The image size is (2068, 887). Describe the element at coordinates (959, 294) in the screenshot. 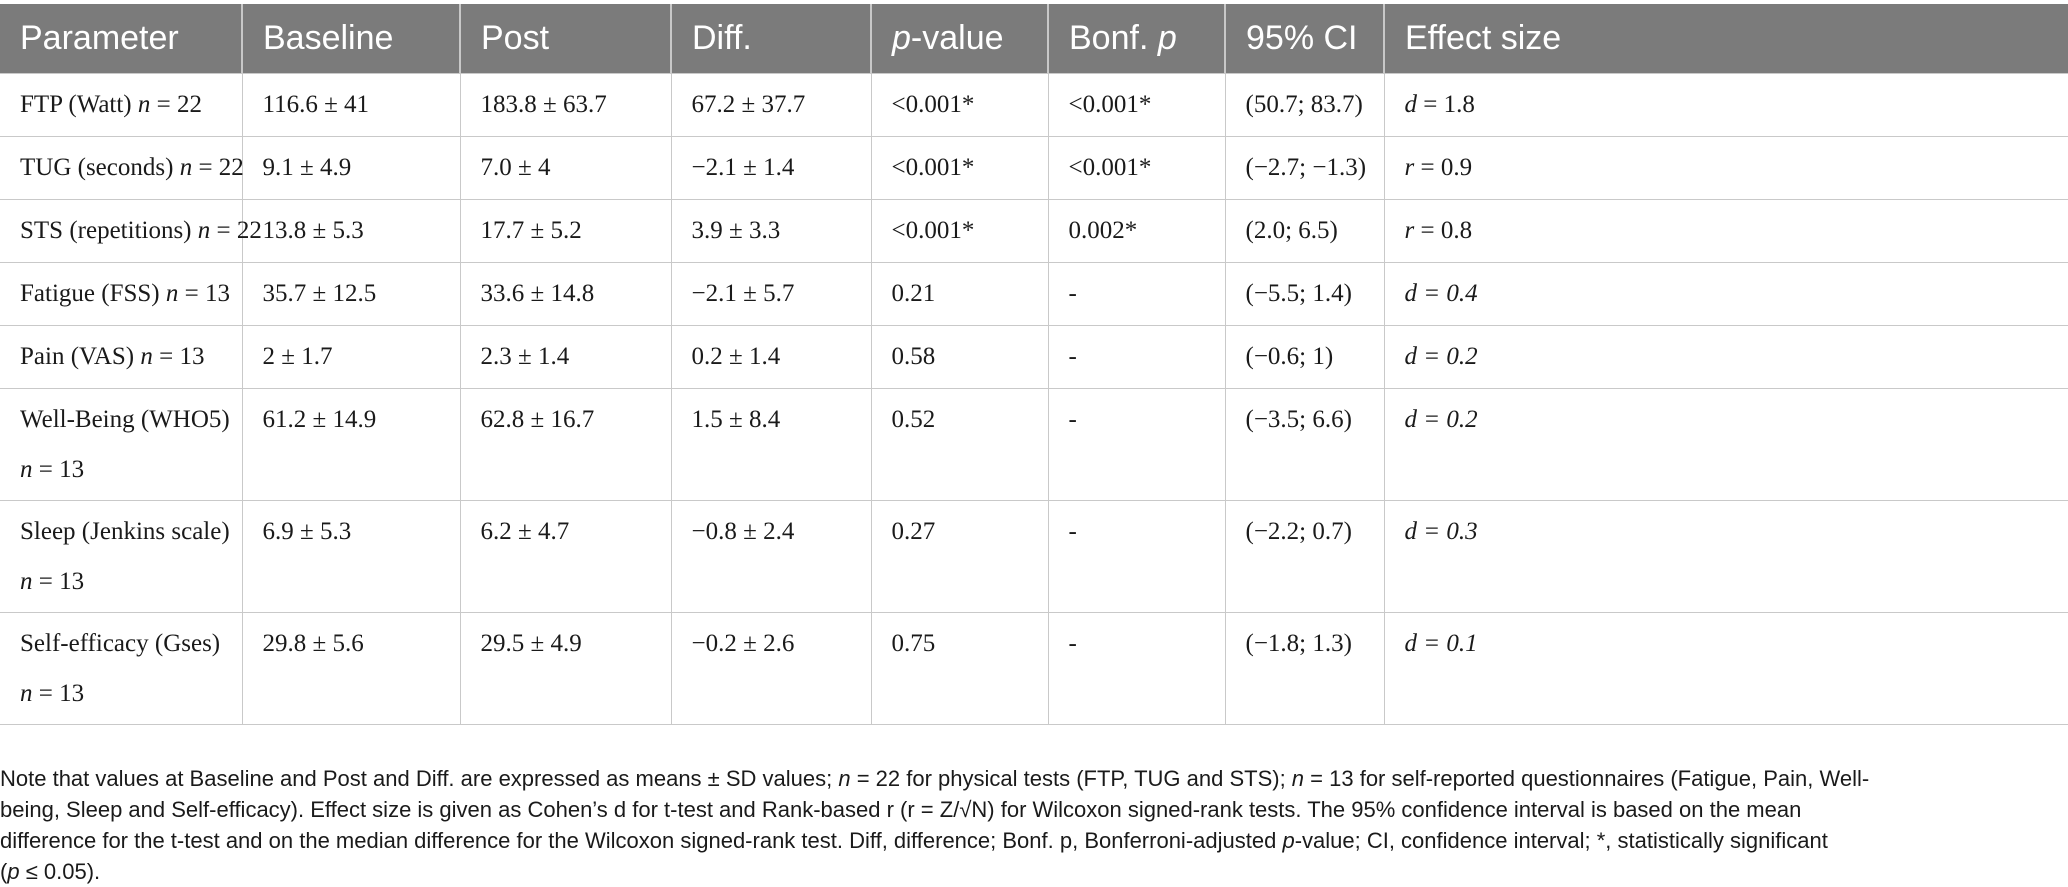

I see `cell-pvalue: 0.21` at that location.